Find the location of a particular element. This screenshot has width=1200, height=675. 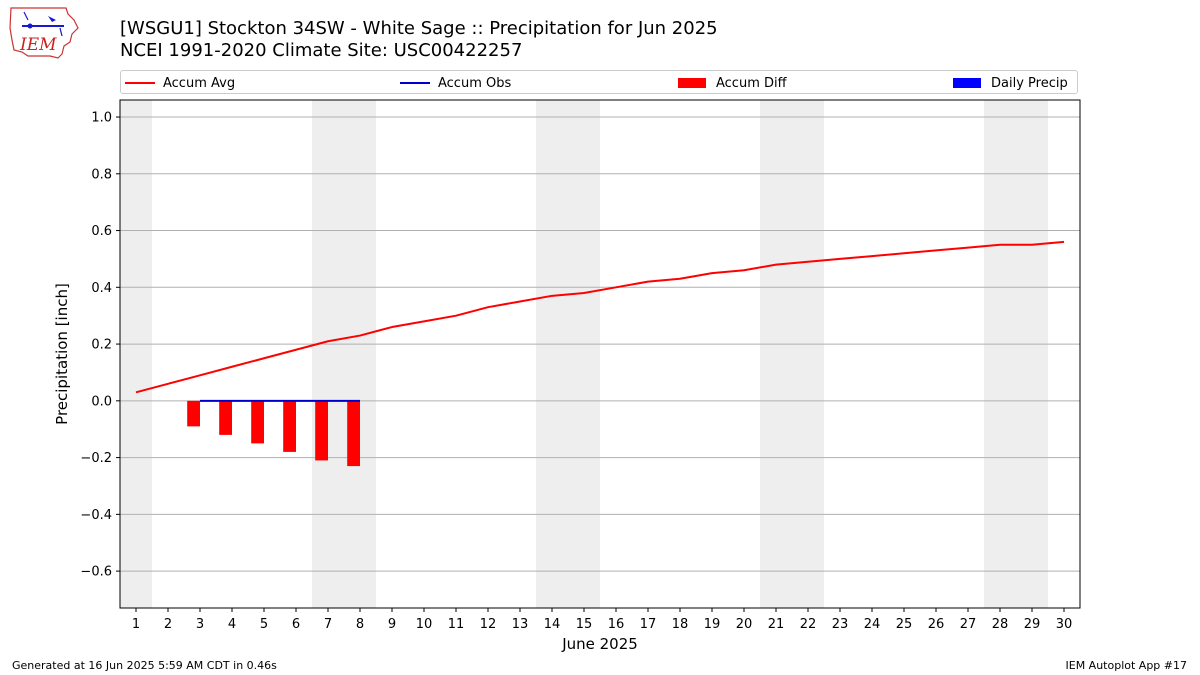

legend-item-daily-precip: Daily Precip is located at coordinates (1010, 83).